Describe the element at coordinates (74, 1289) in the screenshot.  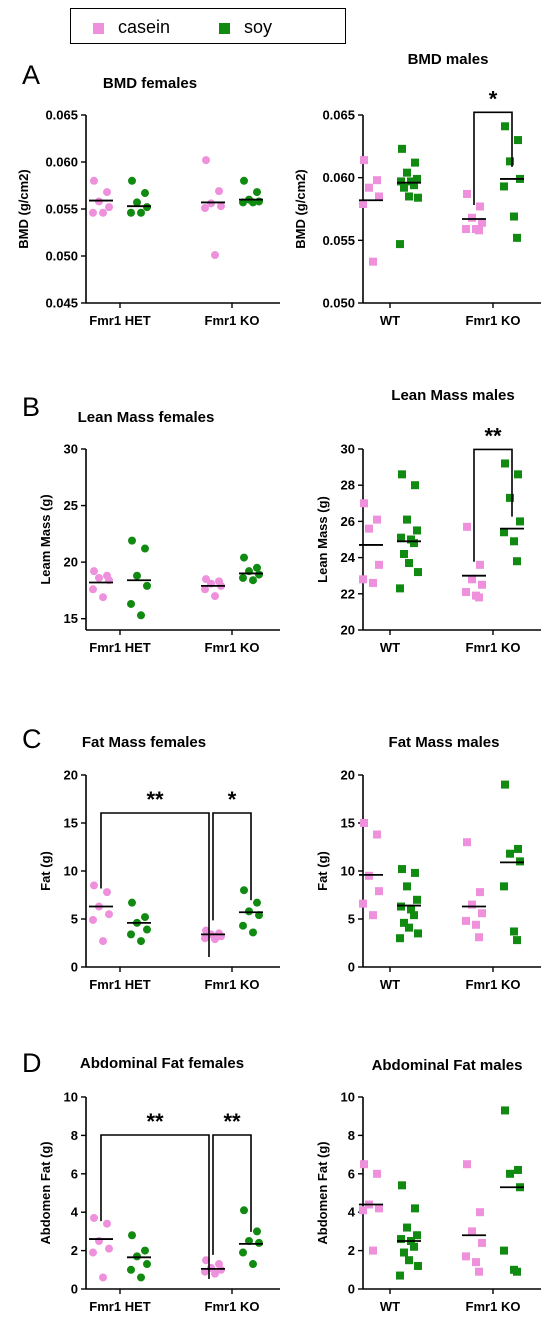
I see `y-tick-label: 0` at that location.